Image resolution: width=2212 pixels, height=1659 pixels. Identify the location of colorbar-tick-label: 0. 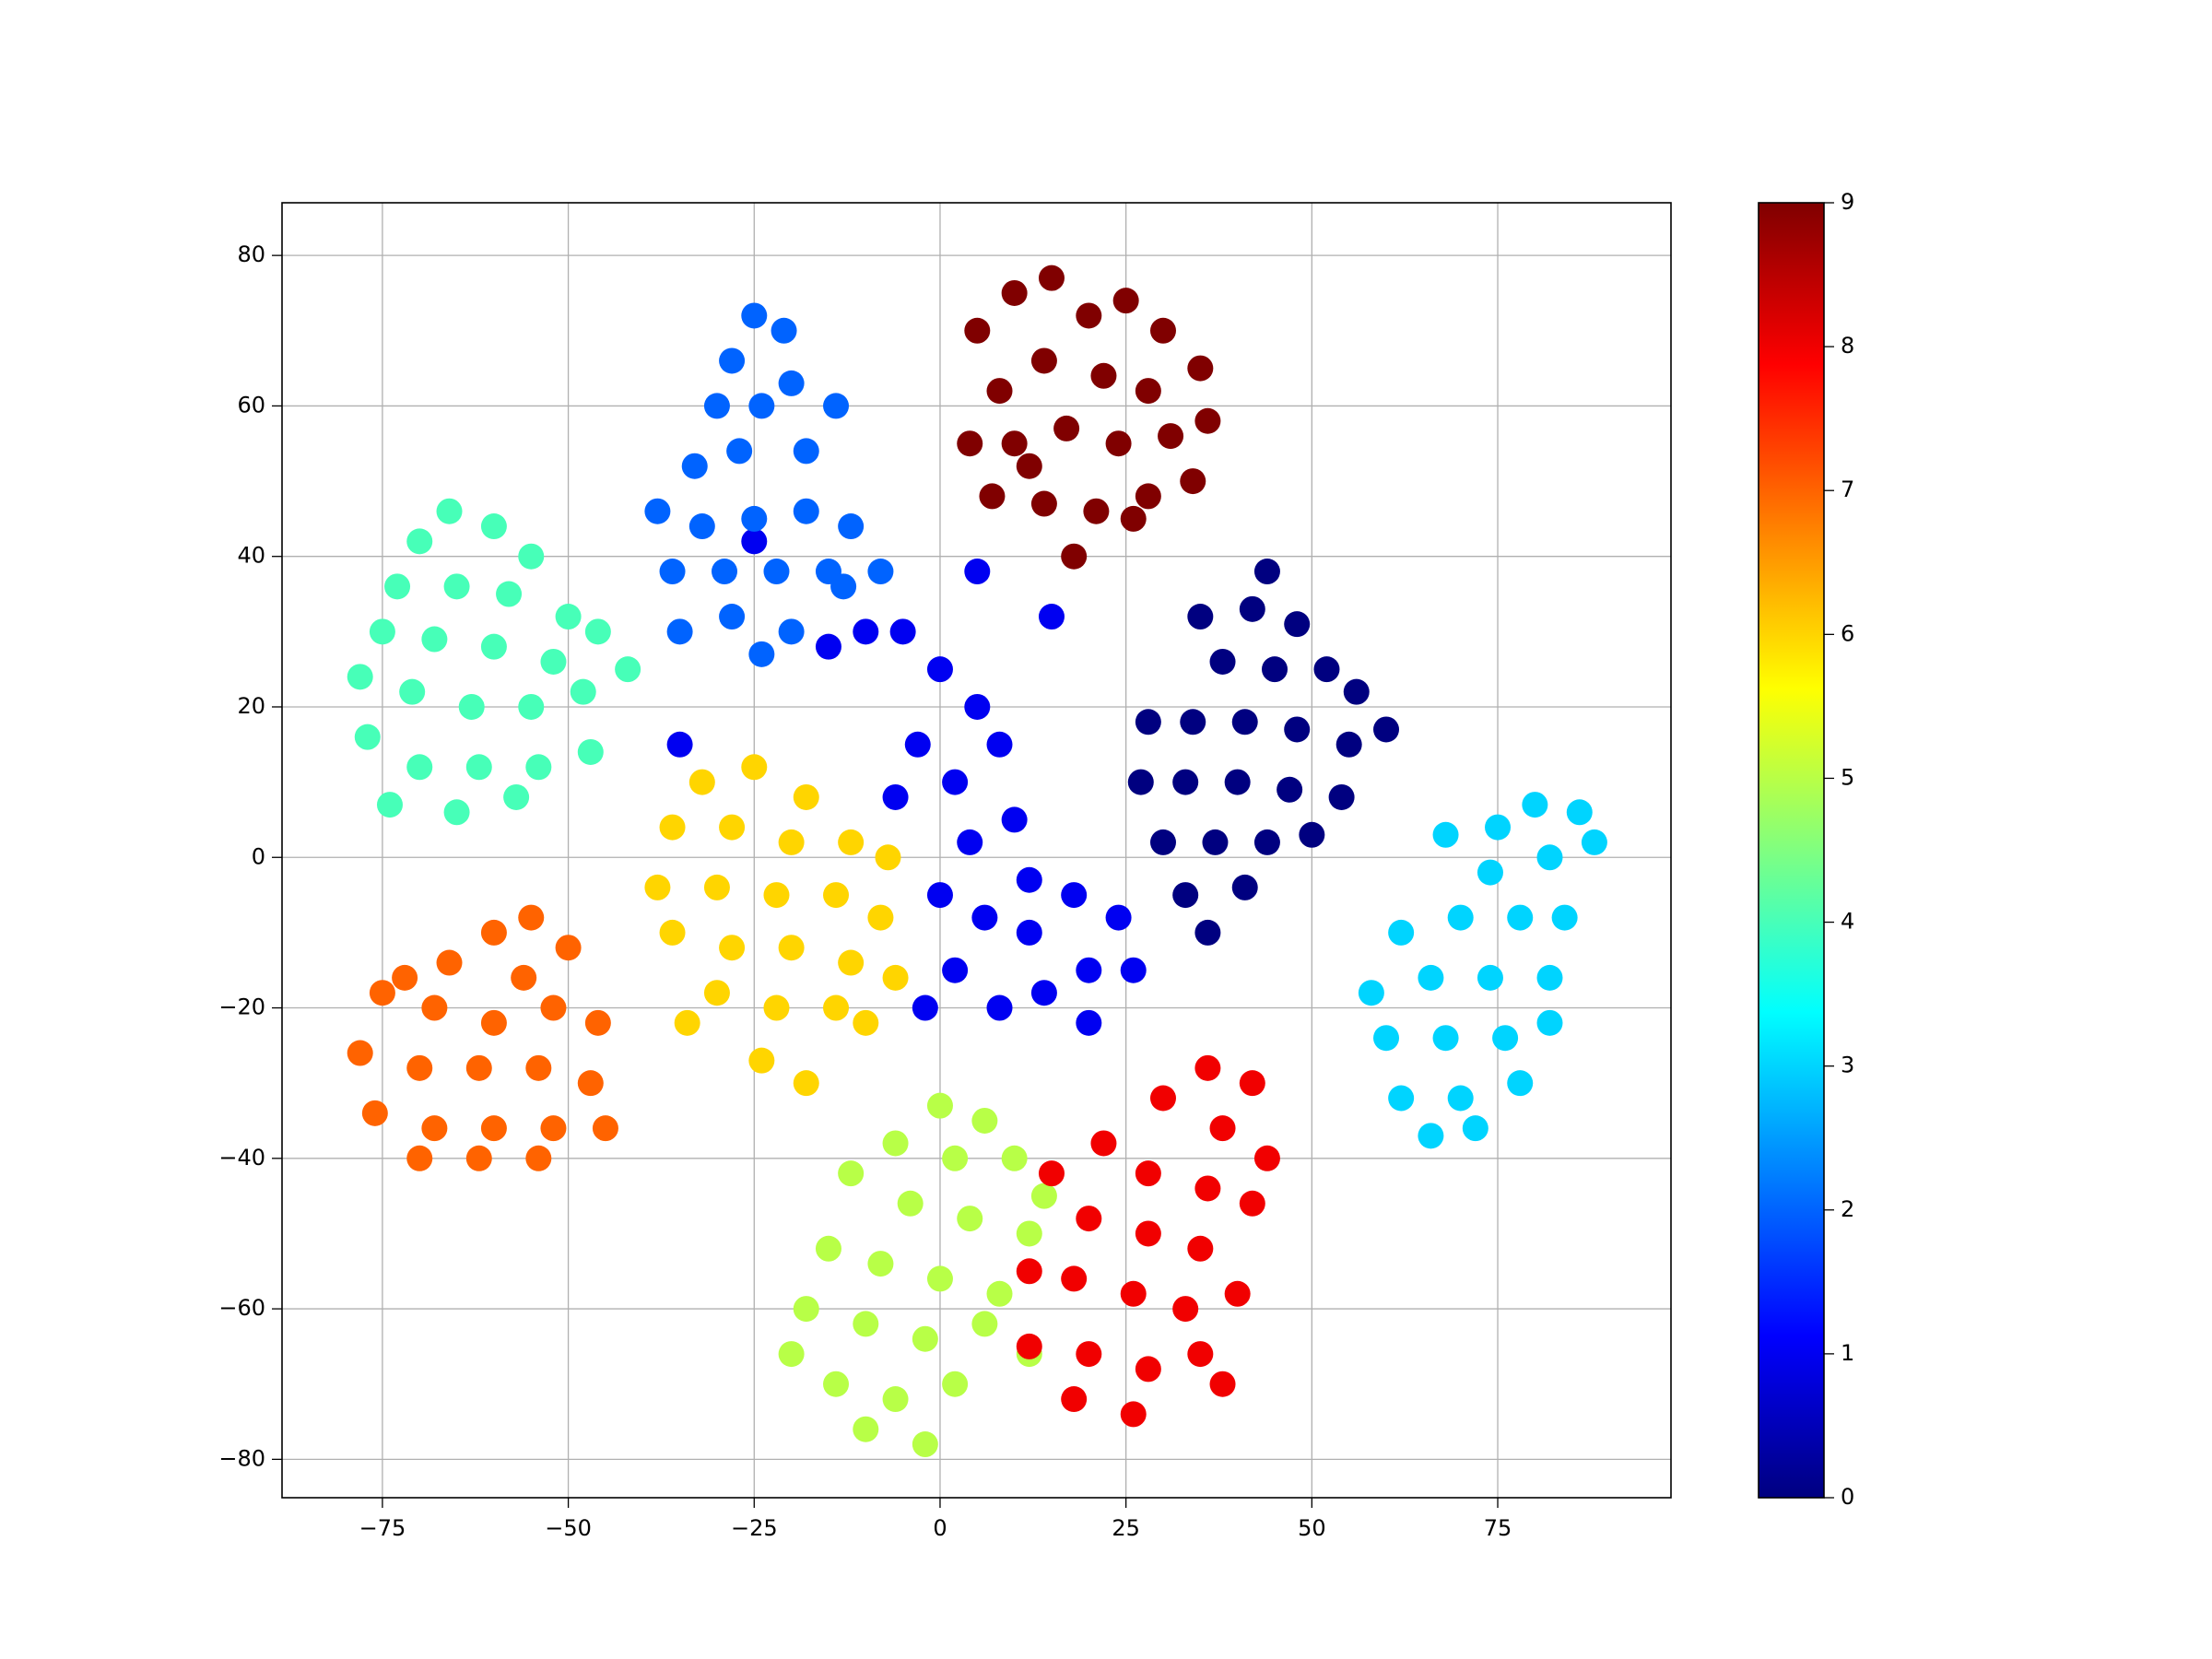
(1847, 1497).